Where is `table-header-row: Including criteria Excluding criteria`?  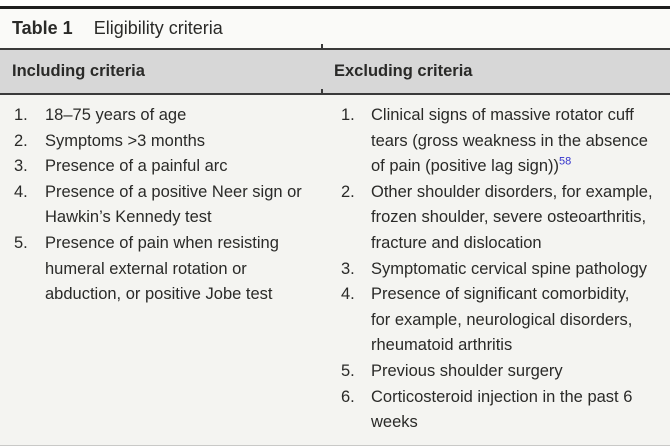 table-header-row: Including criteria Excluding criteria is located at coordinates (335, 69).